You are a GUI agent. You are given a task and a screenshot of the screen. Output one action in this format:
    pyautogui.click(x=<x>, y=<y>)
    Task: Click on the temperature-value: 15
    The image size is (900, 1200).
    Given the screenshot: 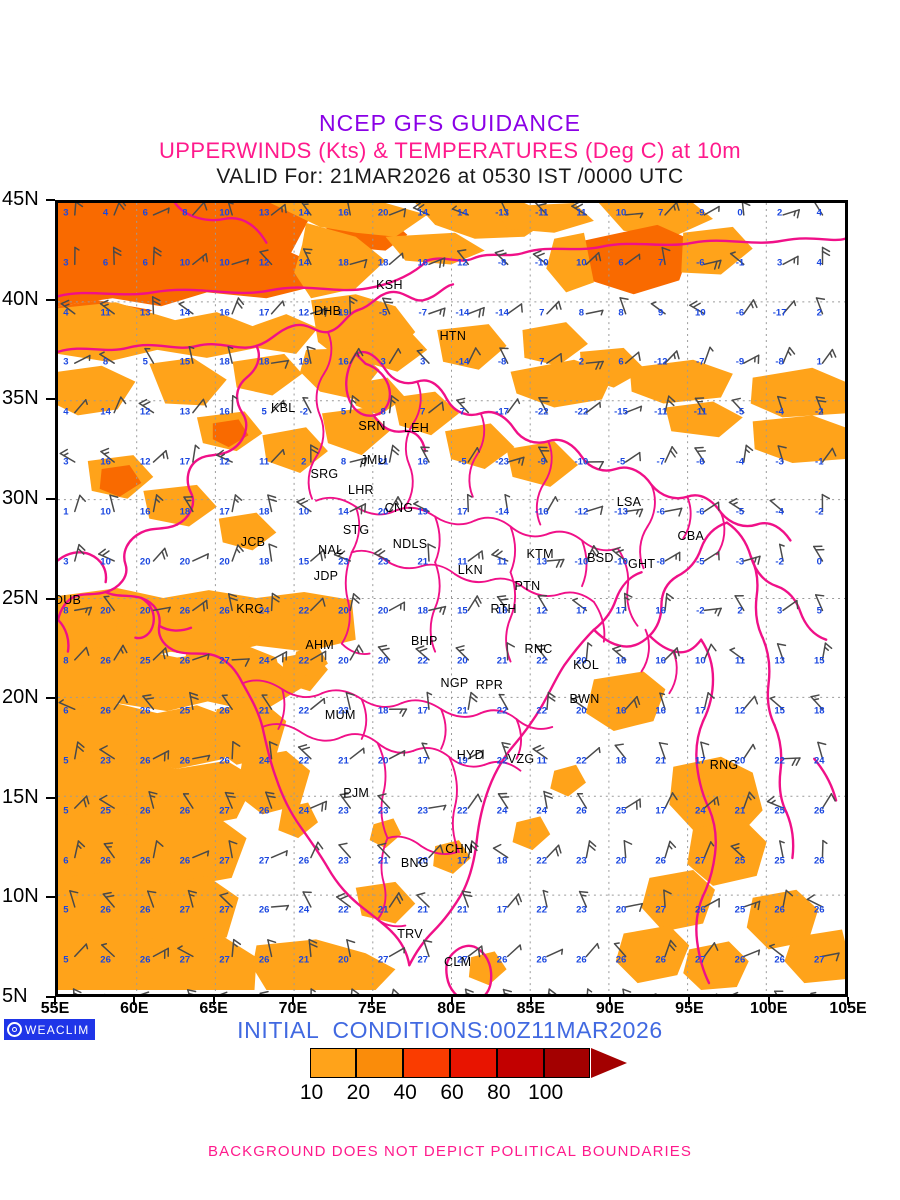 What is the action you would take?
    pyautogui.click(x=304, y=562)
    